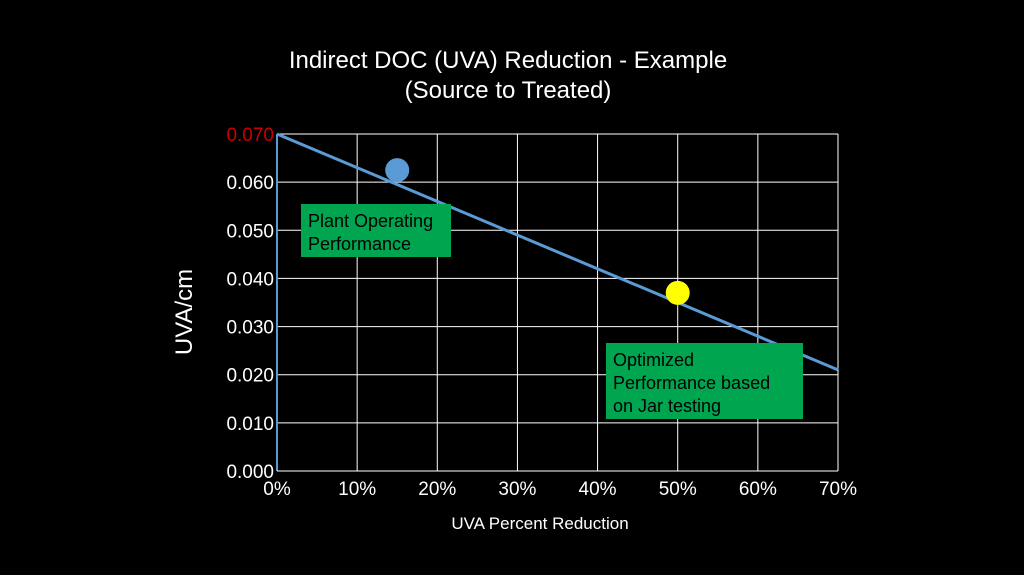 Image resolution: width=1024 pixels, height=575 pixels. I want to click on y-tick-label: 0.030, so click(250, 328).